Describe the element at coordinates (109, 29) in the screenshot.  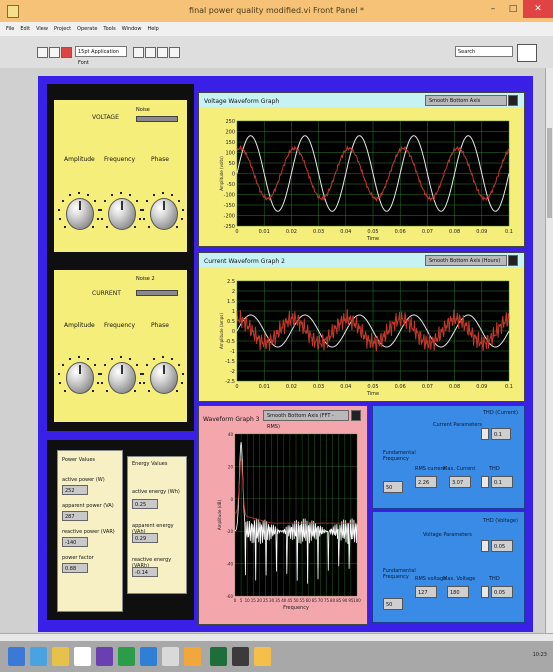
I see `menu-tools: Tools` at that location.